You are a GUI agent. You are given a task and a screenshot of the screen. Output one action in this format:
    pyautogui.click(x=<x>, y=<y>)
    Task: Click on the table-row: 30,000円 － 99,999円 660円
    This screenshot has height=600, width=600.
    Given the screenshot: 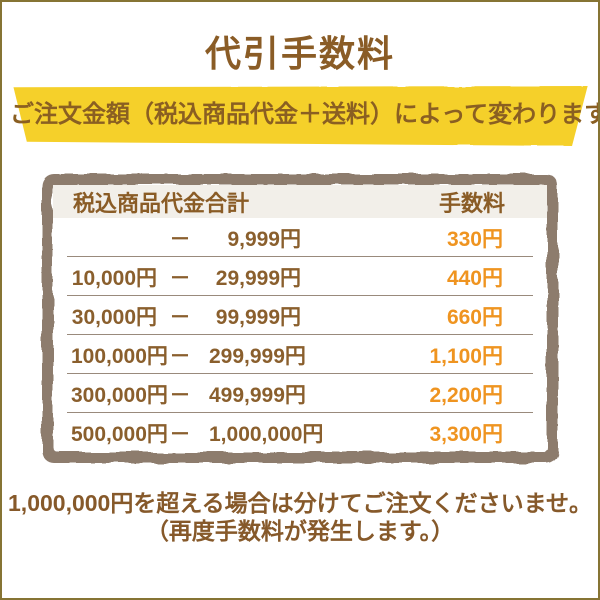 What is the action you would take?
    pyautogui.click(x=300, y=315)
    